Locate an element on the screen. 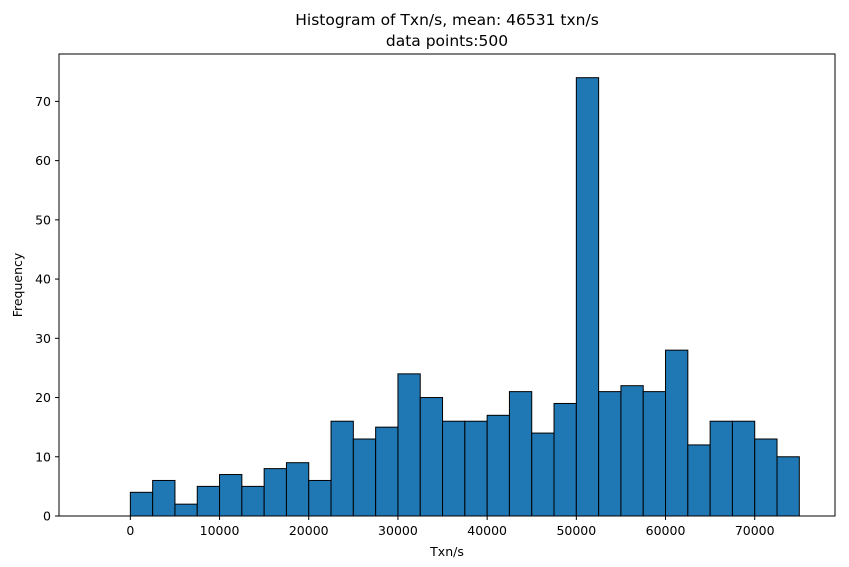  x-tick-label: 60000 is located at coordinates (666, 530).